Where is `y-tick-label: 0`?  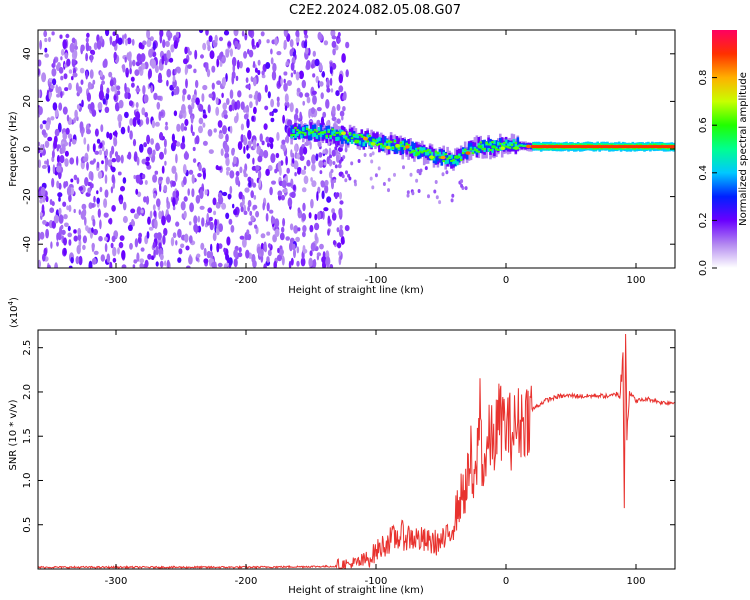
y-tick-label: 0 is located at coordinates (27, 149).